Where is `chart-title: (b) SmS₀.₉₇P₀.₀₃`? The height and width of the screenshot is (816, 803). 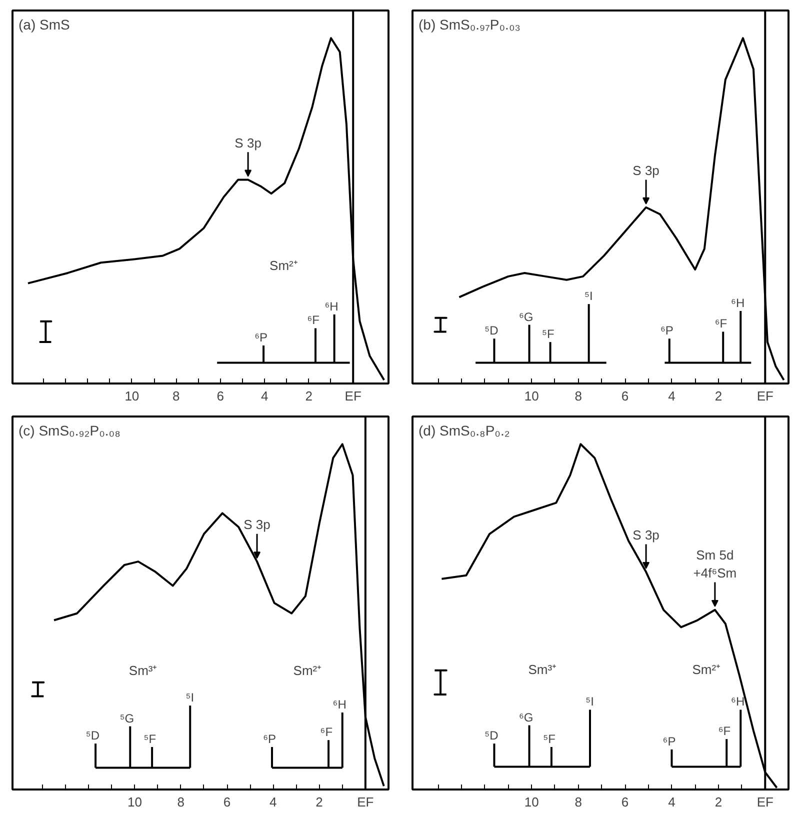
chart-title: (b) SmS₀.₉₇P₀.₀₃ is located at coordinates (469, 24).